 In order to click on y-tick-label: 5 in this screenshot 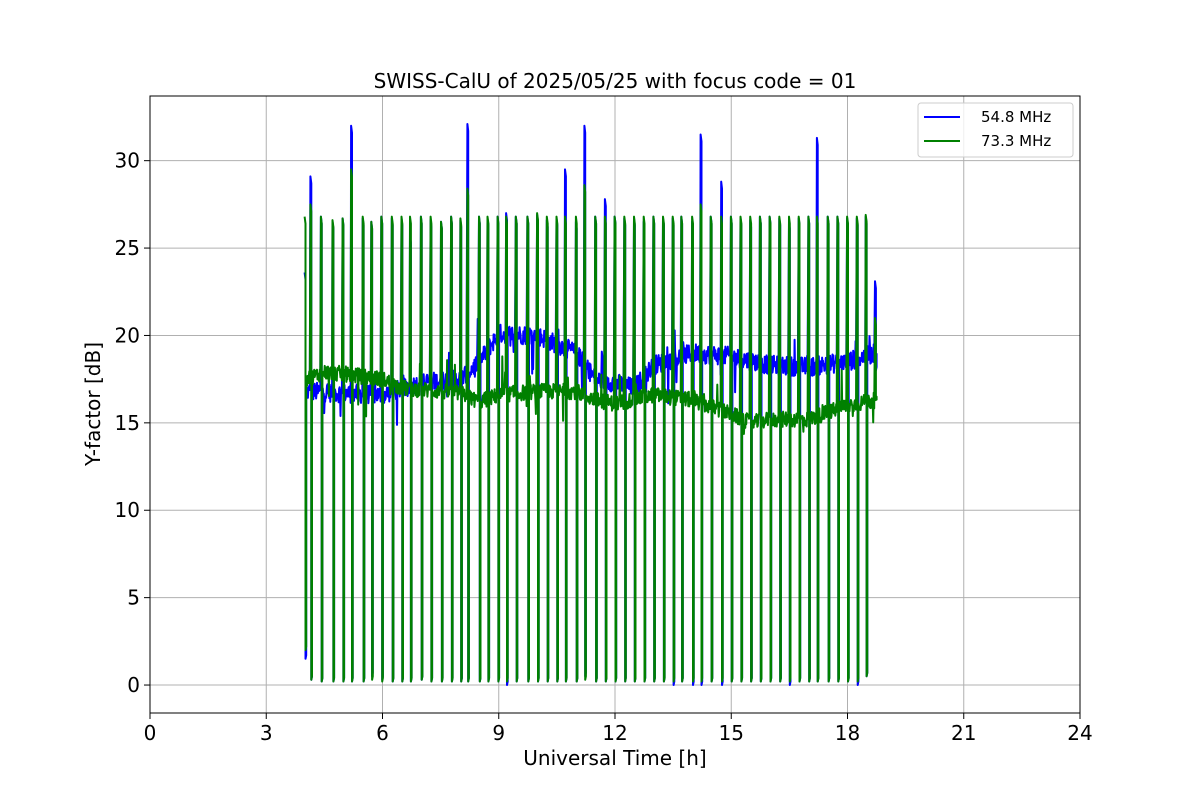, I will do `click(133, 598)`.